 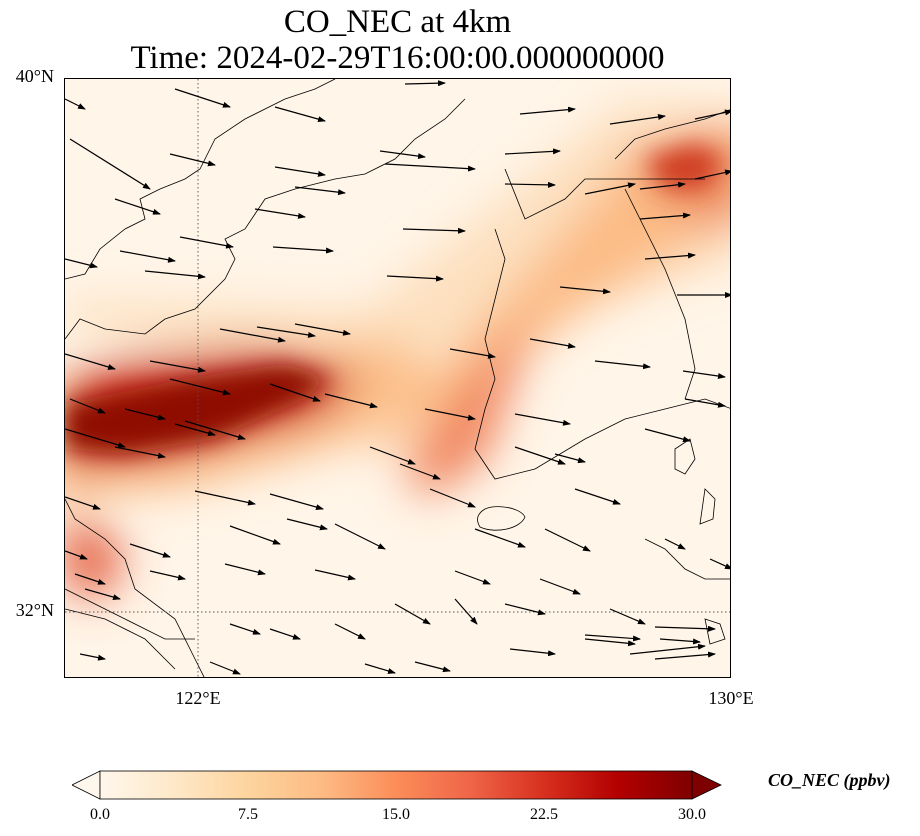 I want to click on colorbar-tick-22-5: 22.5, so click(x=544, y=814).